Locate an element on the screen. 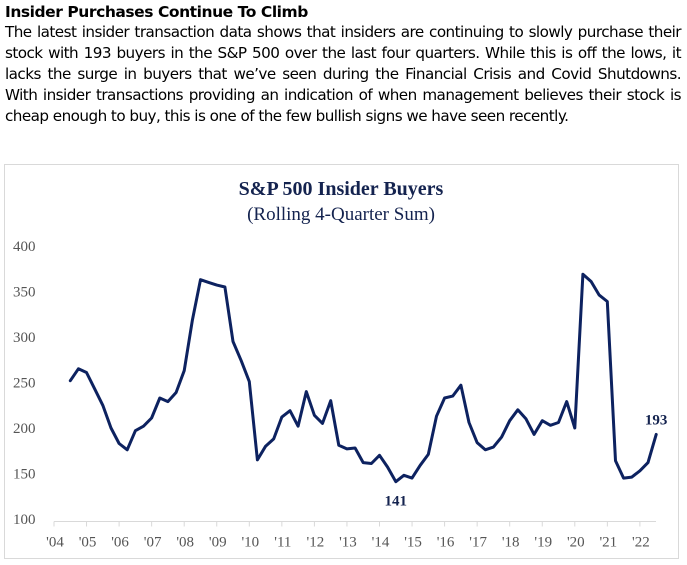 The height and width of the screenshot is (565, 687). y-tick-label: 250 is located at coordinates (24, 384).